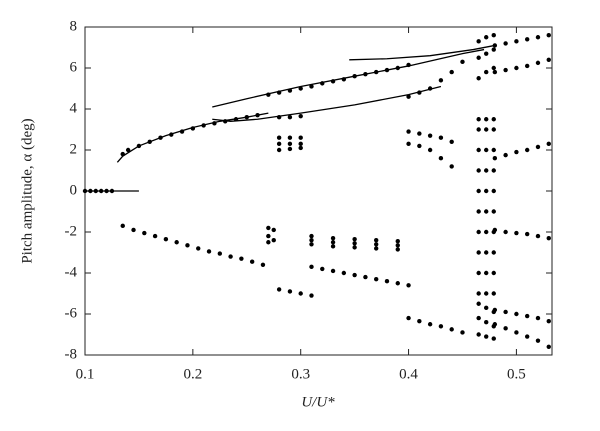 The height and width of the screenshot is (431, 600). What do you see at coordinates (74, 190) in the screenshot?
I see `y-tick-label: 0` at bounding box center [74, 190].